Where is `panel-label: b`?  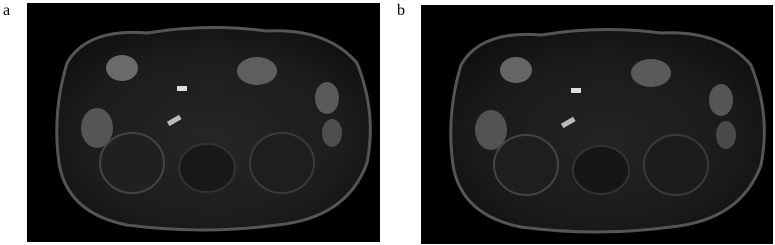 panel-label: b is located at coordinates (401, 10).